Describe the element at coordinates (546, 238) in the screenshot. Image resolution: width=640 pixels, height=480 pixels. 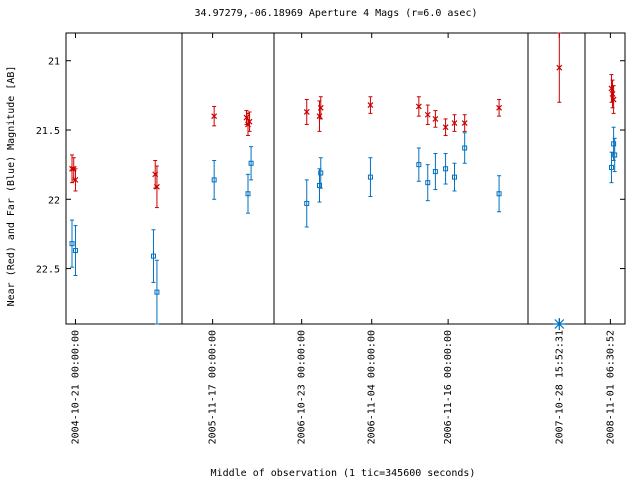
I see `panel-4: 2007-10-28 15:52:31` at that location.